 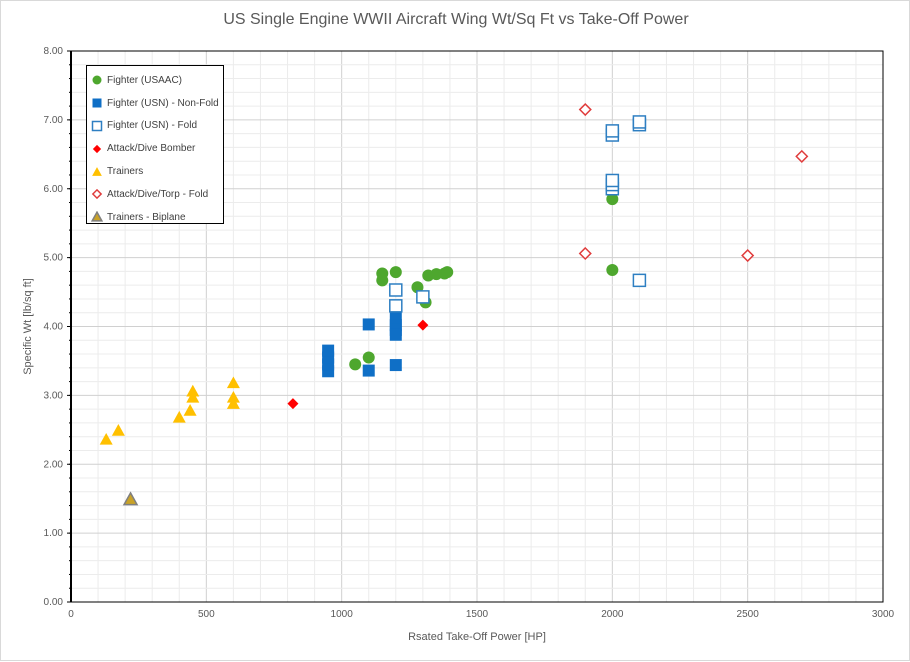 I want to click on y-axis-label: Specific Wt [lb/sq ft], so click(x=28, y=326).